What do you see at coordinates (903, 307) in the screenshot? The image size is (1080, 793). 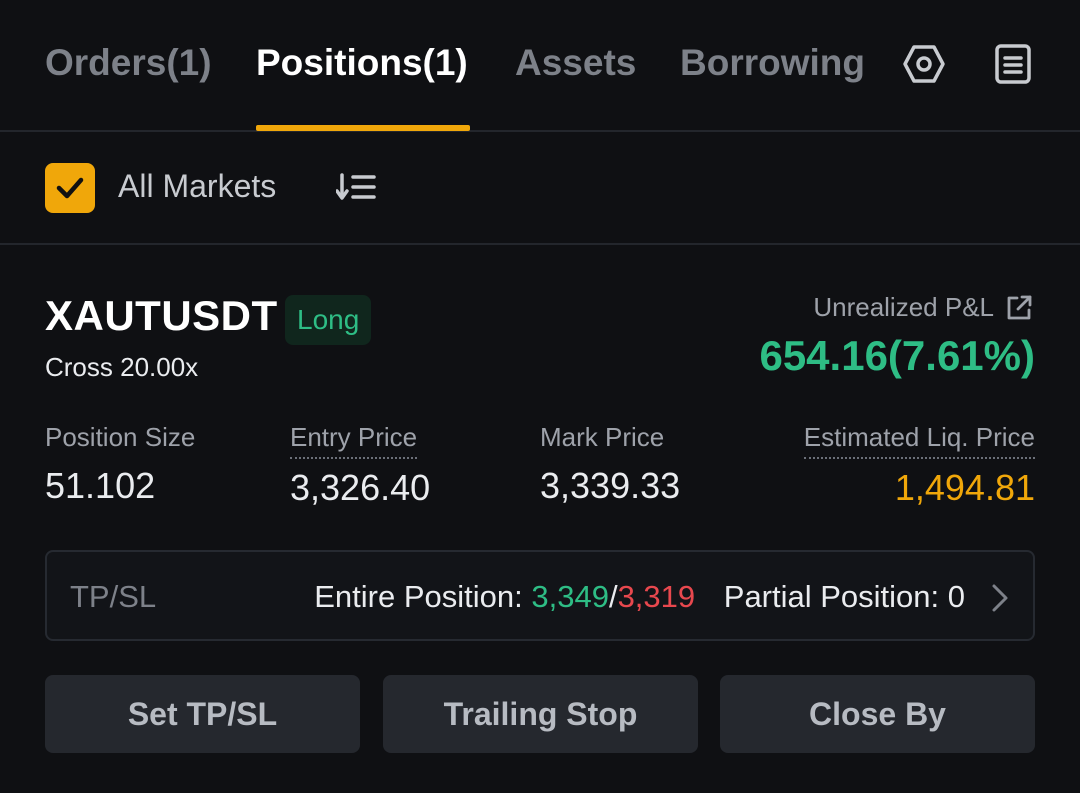 I see `unrealized-pnl-label-text: Unrealized P&L` at bounding box center [903, 307].